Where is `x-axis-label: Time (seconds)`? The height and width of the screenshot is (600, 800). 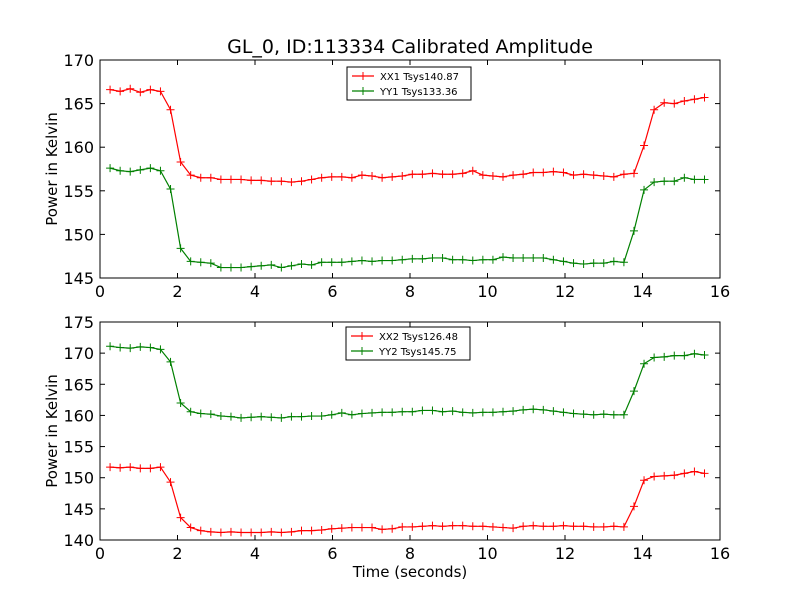 x-axis-label: Time (seconds) is located at coordinates (410, 572).